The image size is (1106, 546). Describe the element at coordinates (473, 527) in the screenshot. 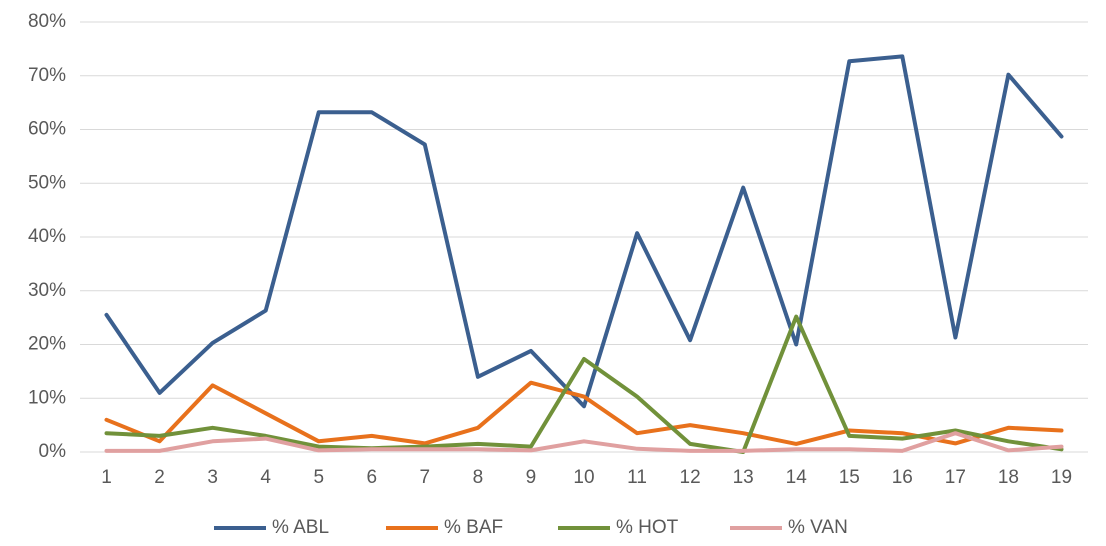

I see `legend-label: % BAF` at that location.